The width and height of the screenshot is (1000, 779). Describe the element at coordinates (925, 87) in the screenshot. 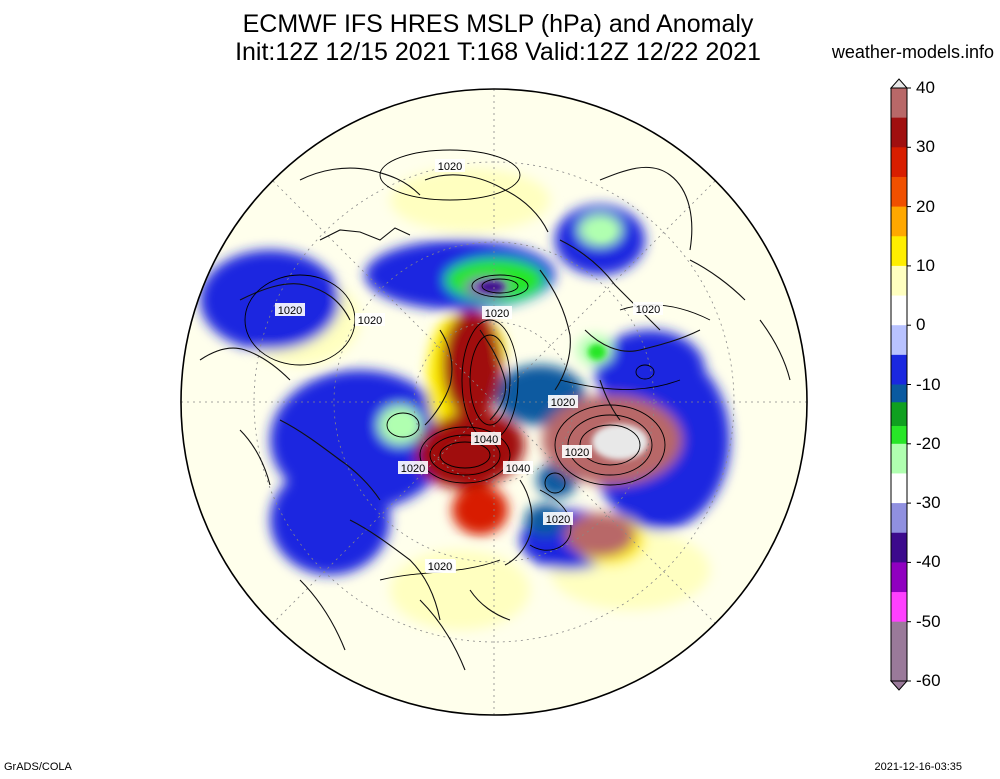

I see `colorbar-tick-label: 40` at that location.